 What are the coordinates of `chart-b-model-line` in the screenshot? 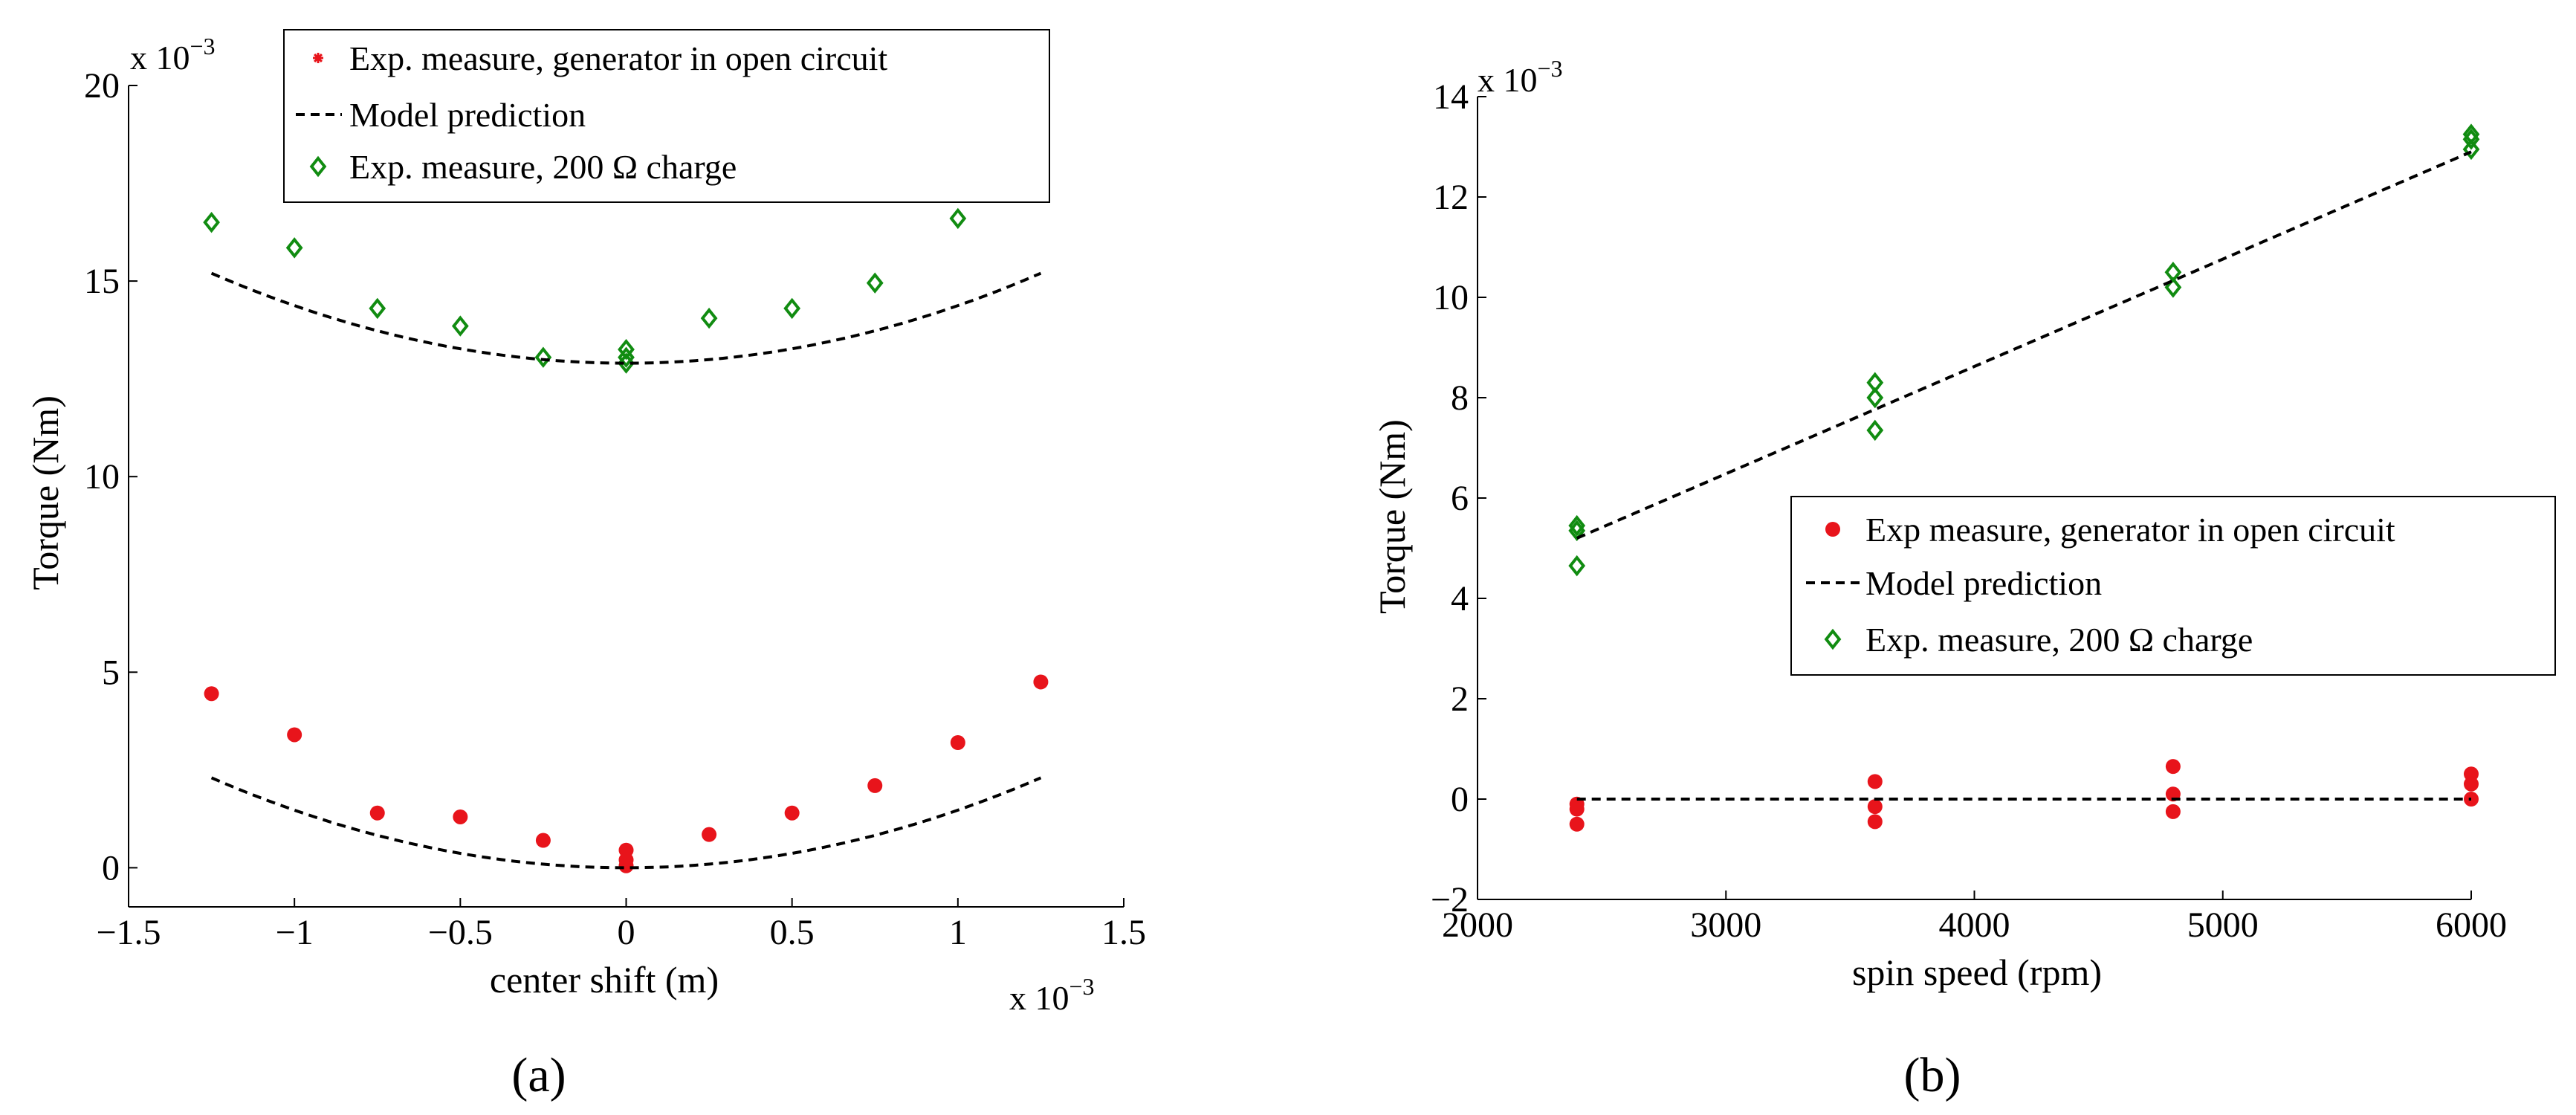 It's located at (2024, 345).